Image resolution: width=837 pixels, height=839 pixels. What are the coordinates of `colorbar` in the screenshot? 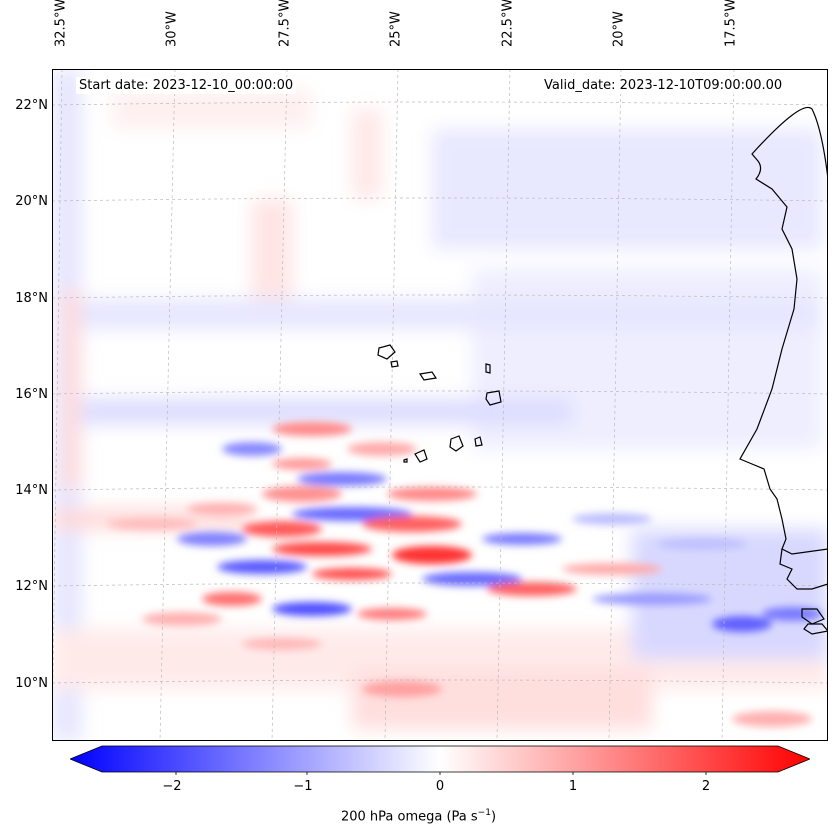 It's located at (440, 760).